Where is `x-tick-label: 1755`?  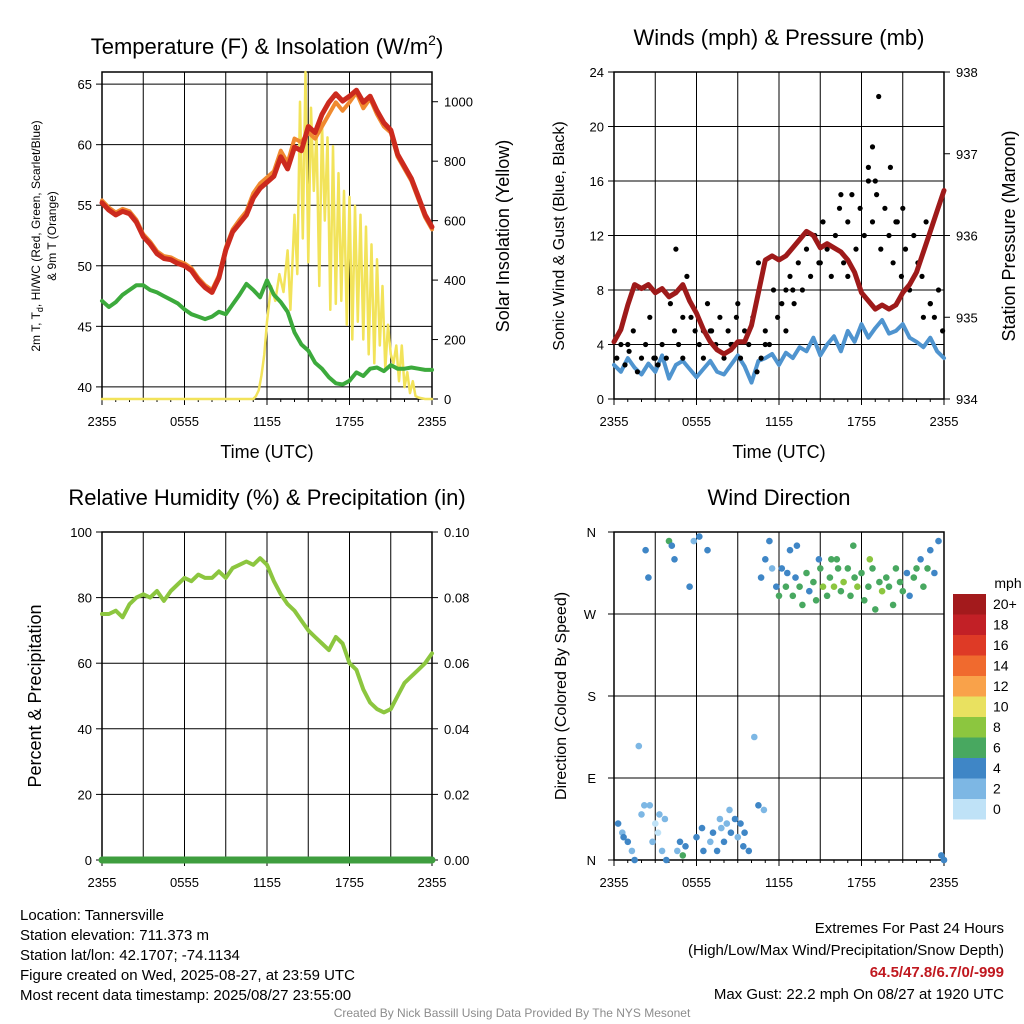 x-tick-label: 1755 is located at coordinates (861, 882).